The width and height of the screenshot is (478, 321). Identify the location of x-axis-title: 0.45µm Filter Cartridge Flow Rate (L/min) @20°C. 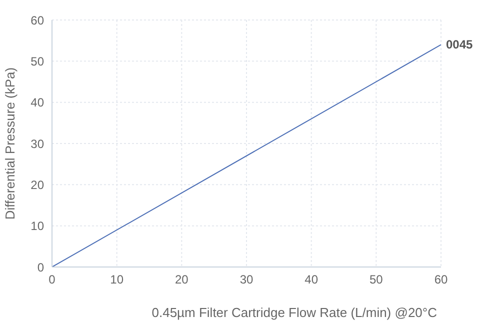
(294, 312).